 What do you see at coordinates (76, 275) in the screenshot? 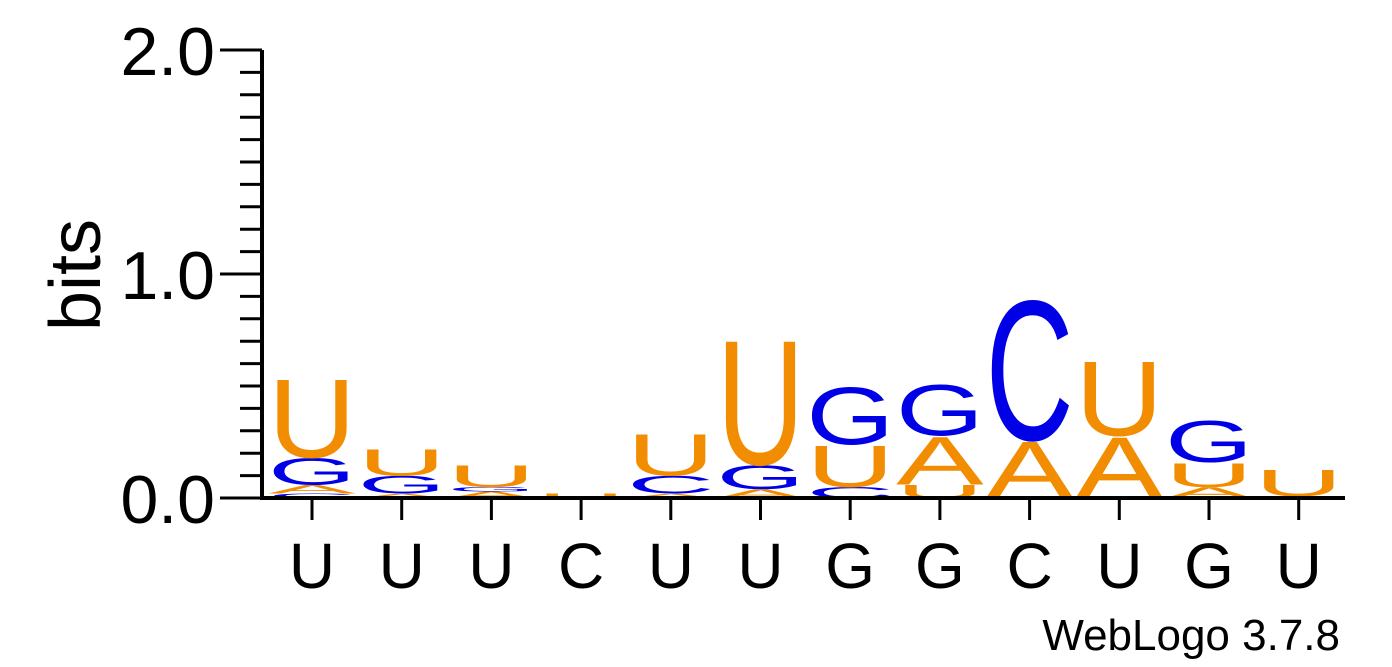
I see `y-axis-label: bits` at bounding box center [76, 275].